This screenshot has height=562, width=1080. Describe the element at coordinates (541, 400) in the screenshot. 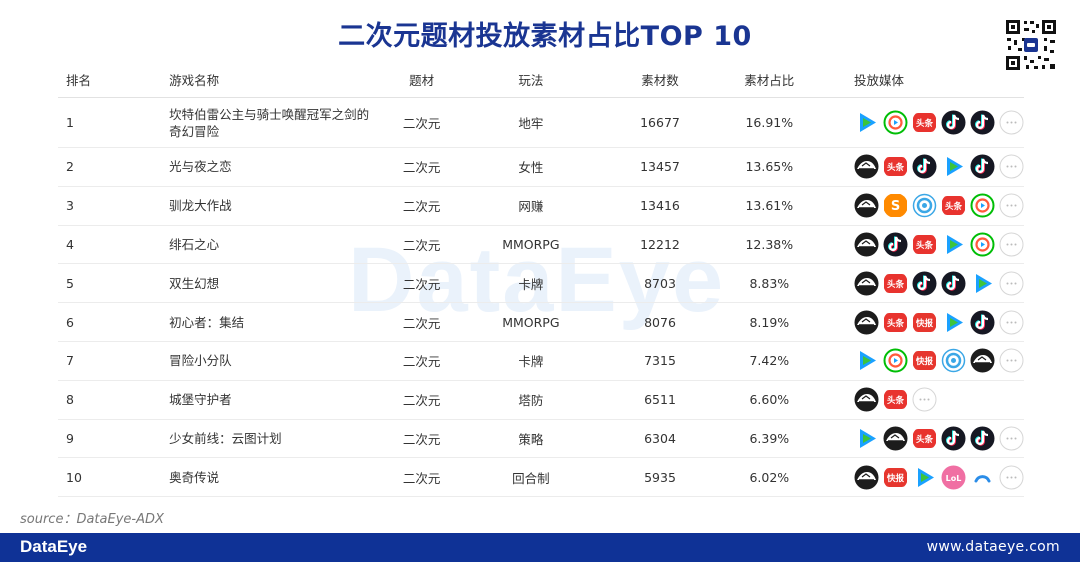

I see `table-row: 8 城堡守护者 二次元 塔防 6511 6.60% 头条` at that location.